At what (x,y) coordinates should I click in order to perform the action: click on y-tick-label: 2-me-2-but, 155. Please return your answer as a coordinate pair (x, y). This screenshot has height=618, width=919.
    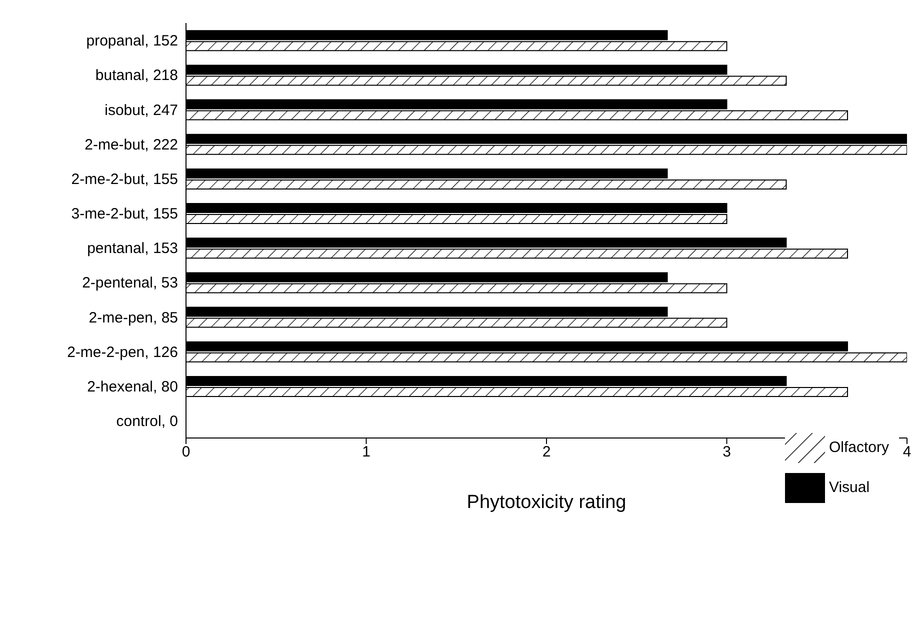
    Looking at the image, I should click on (124, 179).